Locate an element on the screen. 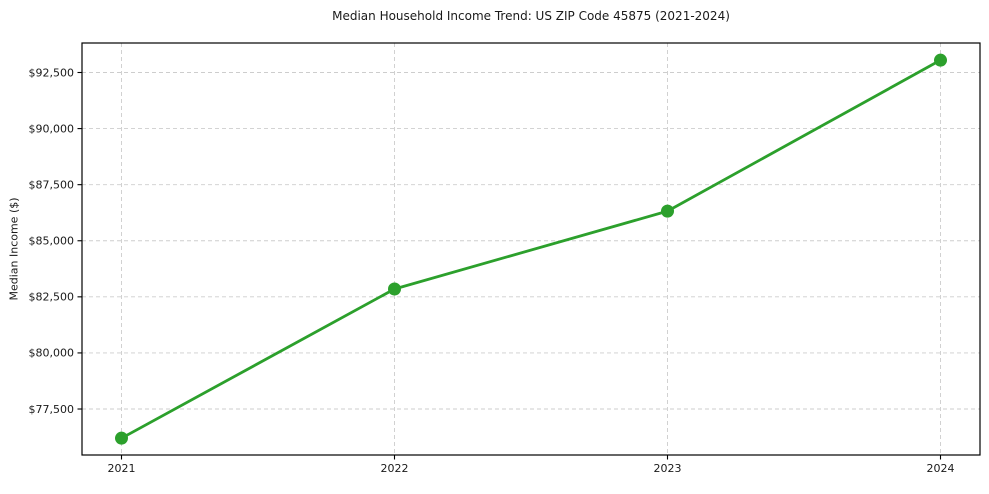 This screenshot has width=989, height=494. y-tick-label: $90,000 is located at coordinates (52, 128).